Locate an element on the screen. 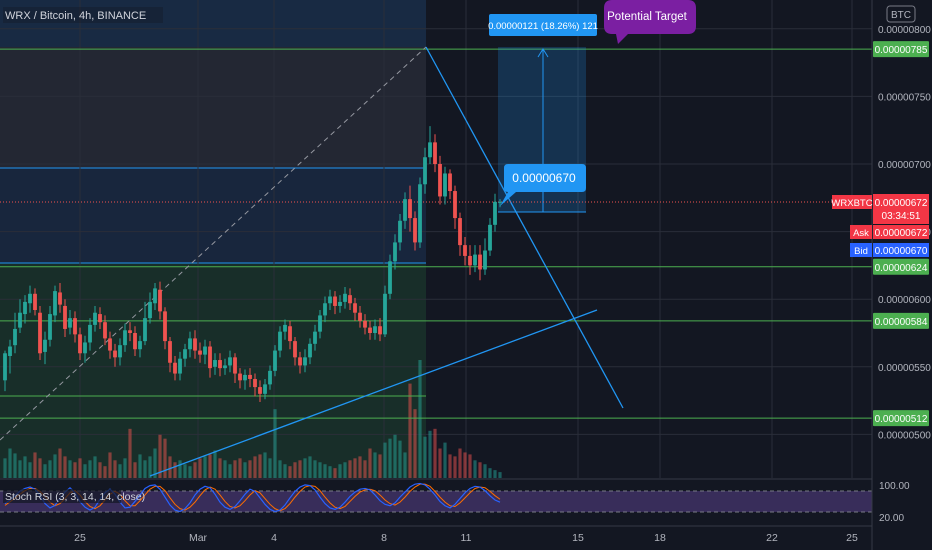 The image size is (932, 550). down-trend-line is located at coordinates (524, 227).